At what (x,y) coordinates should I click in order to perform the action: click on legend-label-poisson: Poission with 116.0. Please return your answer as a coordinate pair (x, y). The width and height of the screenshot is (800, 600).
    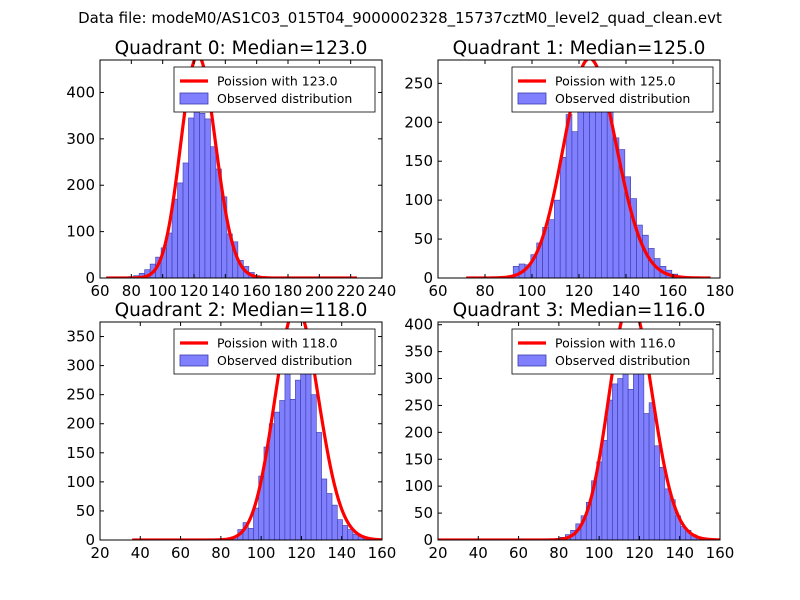
    Looking at the image, I should click on (615, 343).